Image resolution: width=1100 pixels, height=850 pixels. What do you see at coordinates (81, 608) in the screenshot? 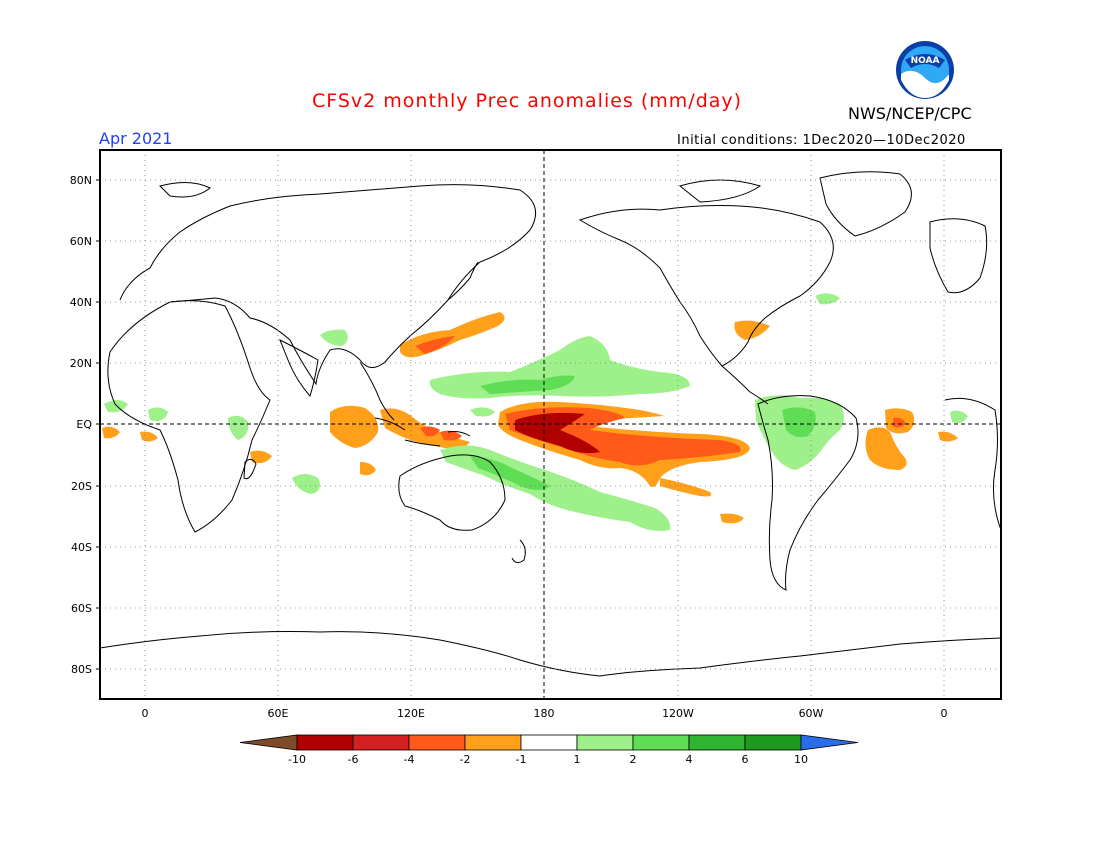
I see `lat-label: 60S` at bounding box center [81, 608].